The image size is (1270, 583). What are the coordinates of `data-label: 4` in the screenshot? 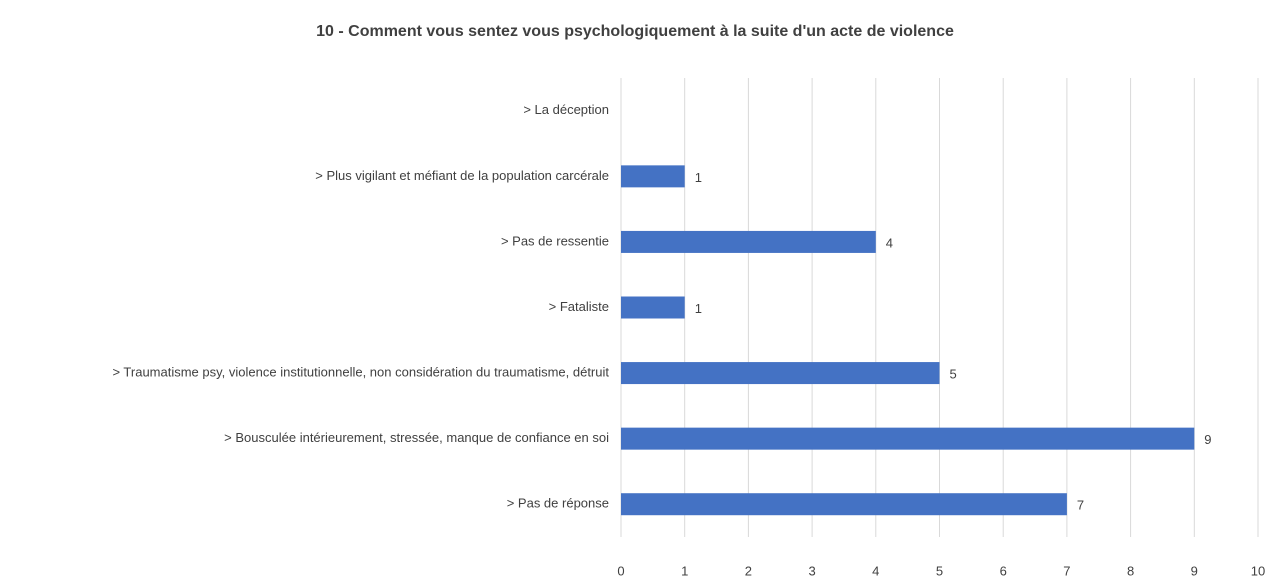 It's located at (889, 242).